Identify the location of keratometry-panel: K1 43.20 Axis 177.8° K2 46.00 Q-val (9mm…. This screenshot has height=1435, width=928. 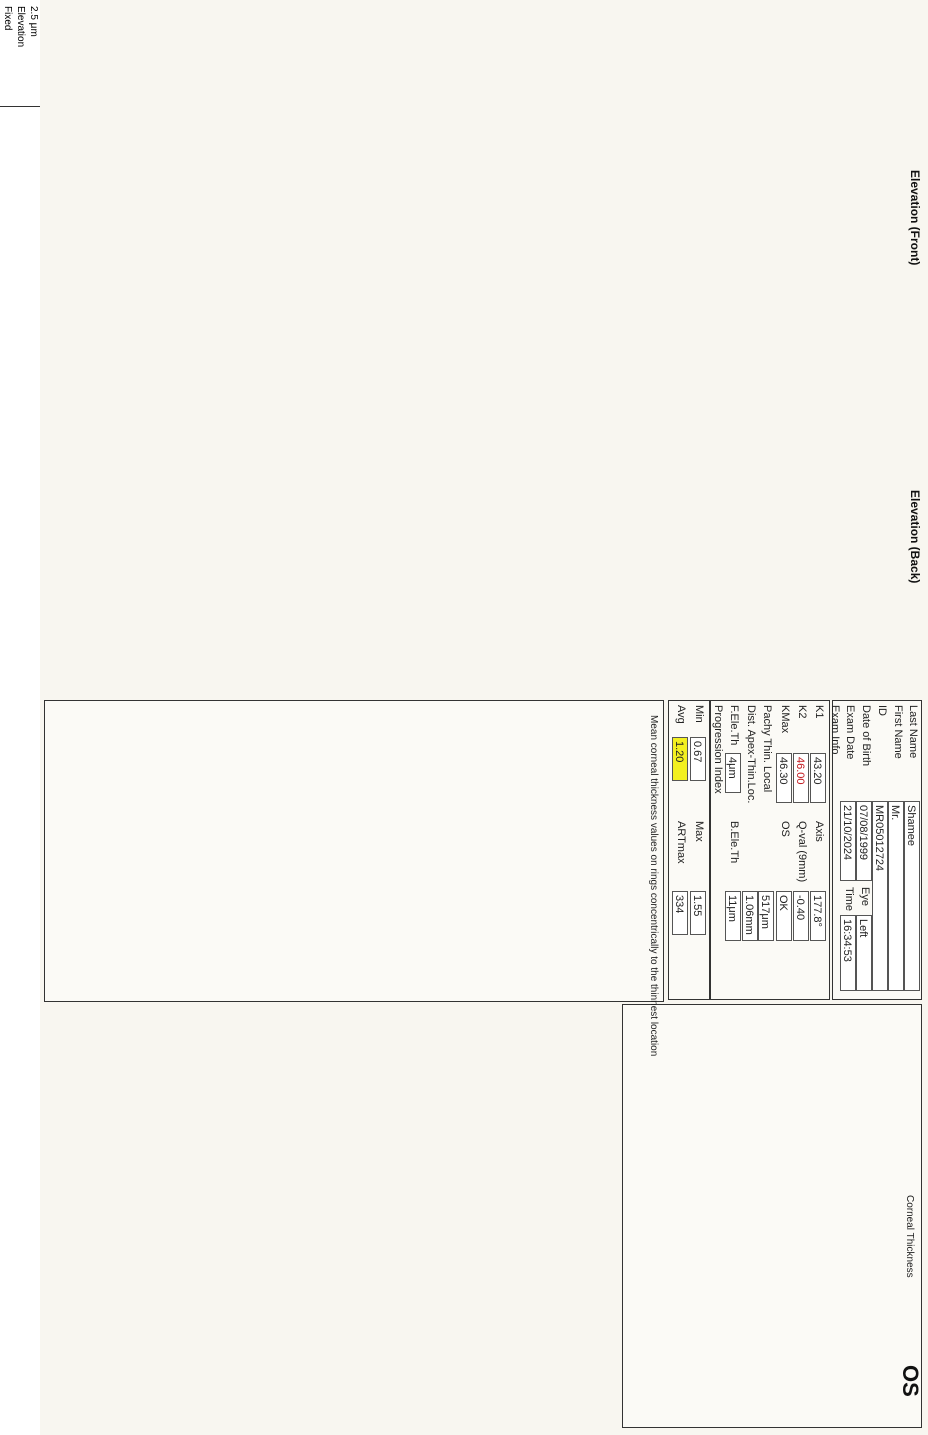
(770, 850).